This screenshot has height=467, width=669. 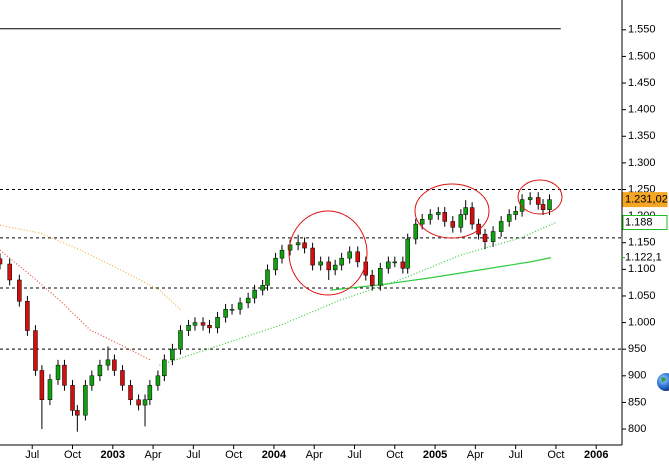 I want to click on x-tick-label: 2004, so click(x=274, y=455).